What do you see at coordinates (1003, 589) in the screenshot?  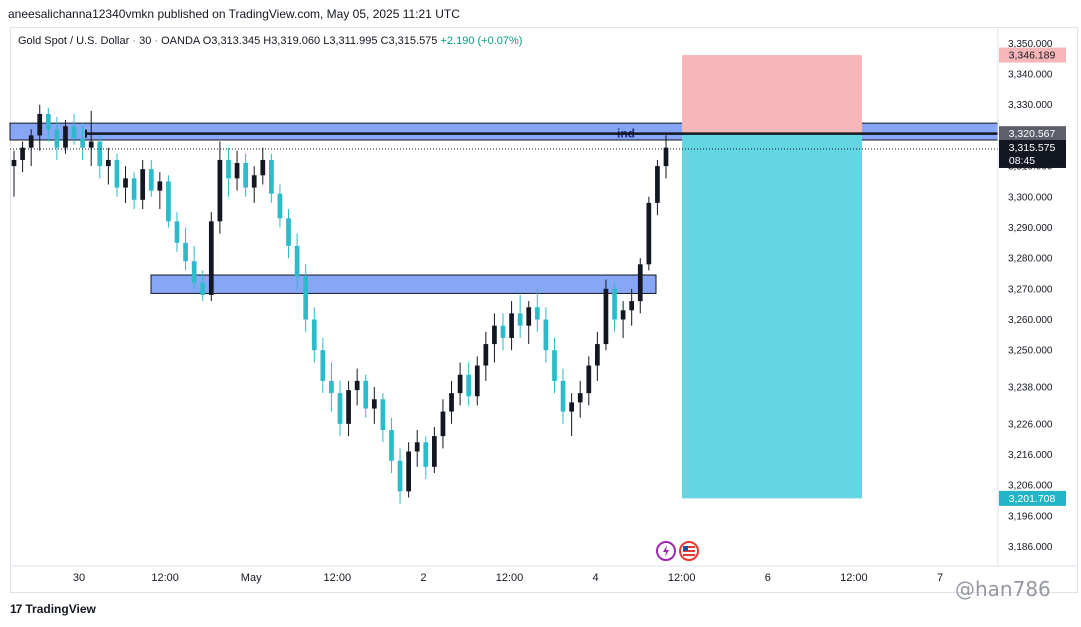 I see `author-watermark: @han786` at bounding box center [1003, 589].